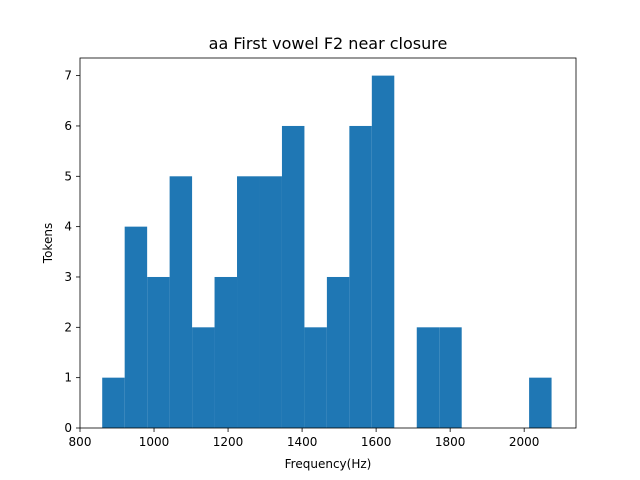  I want to click on y-tick-label: 3, so click(68, 277).